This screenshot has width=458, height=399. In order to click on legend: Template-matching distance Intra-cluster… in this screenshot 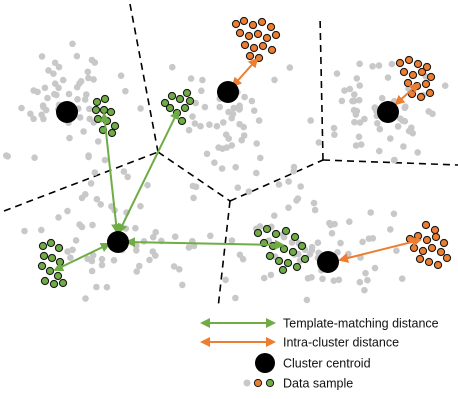, I will do `click(319, 354)`.